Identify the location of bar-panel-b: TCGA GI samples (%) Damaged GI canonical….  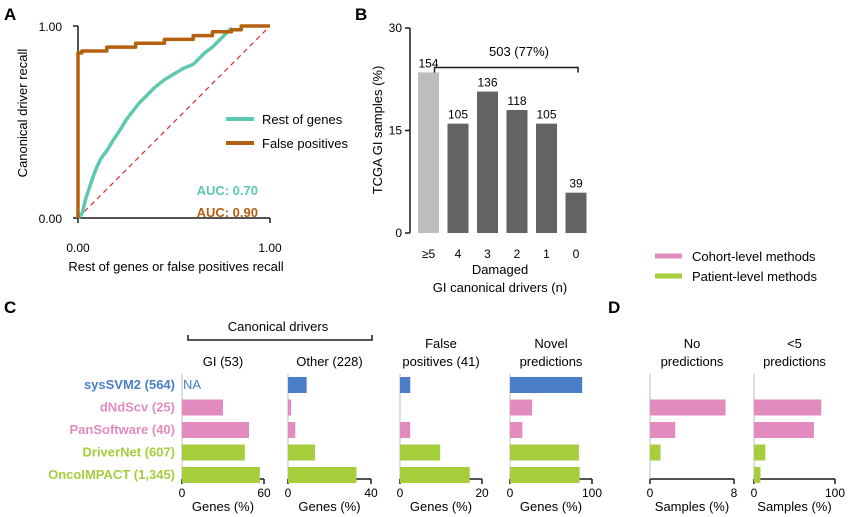
(478, 158).